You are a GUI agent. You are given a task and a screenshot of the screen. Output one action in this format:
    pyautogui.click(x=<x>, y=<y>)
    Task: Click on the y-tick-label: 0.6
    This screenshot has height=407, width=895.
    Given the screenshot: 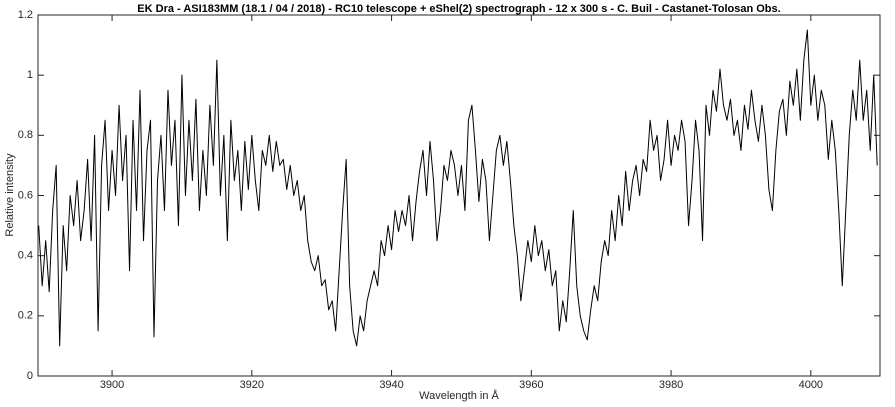 What is the action you would take?
    pyautogui.click(x=25, y=195)
    